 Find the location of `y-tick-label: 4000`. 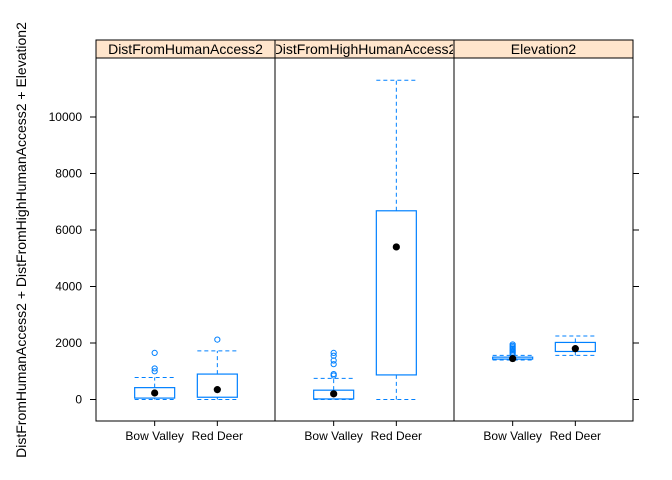

y-tick-label: 4000 is located at coordinates (68, 287).